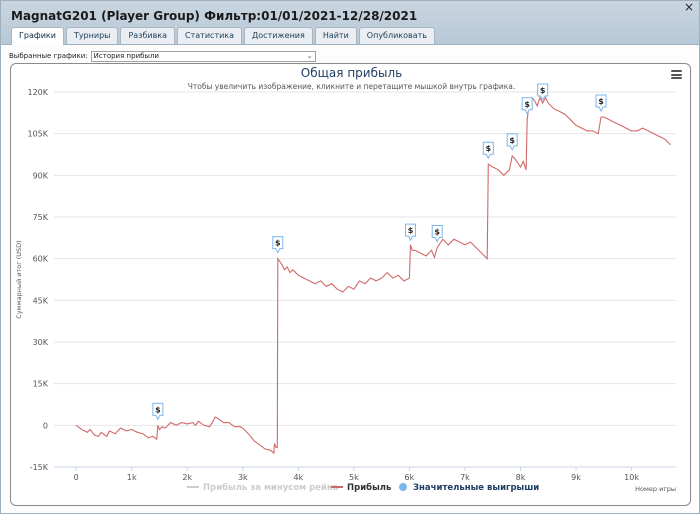  I want to click on tab-statistics: Статистика, so click(210, 35).